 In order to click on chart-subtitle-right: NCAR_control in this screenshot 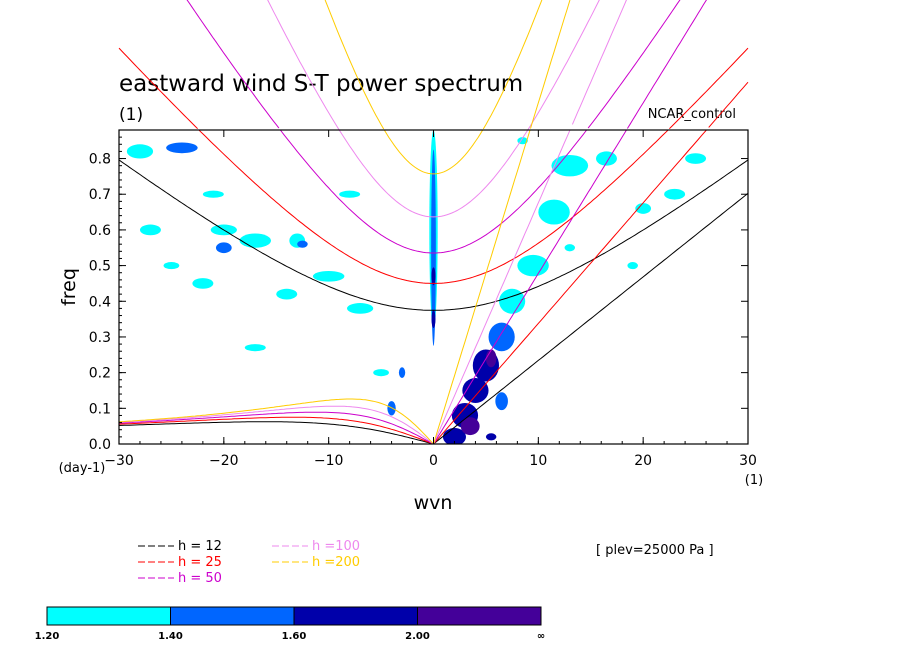, I will do `click(692, 114)`.